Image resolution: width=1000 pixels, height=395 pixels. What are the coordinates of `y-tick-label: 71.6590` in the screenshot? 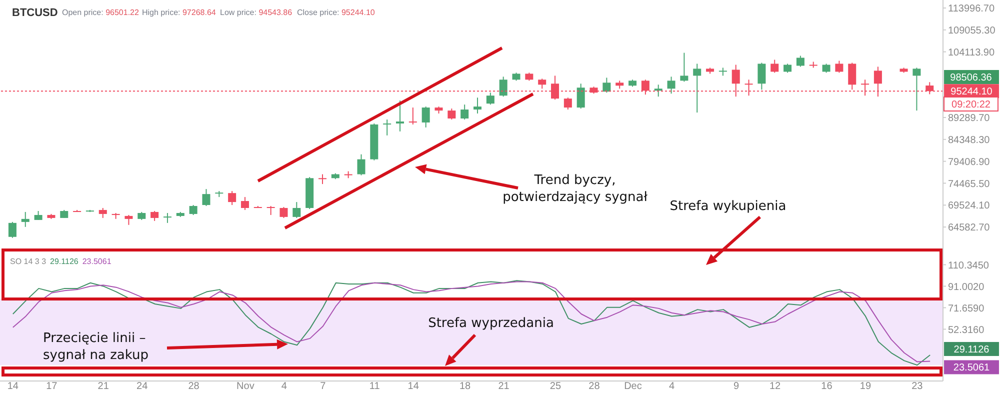 It's located at (966, 308).